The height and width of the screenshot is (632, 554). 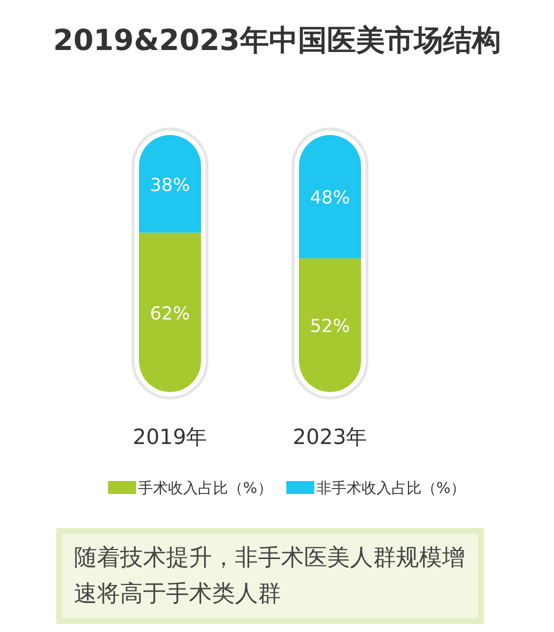 What do you see at coordinates (170, 185) in the screenshot?
I see `data-label: 38%` at bounding box center [170, 185].